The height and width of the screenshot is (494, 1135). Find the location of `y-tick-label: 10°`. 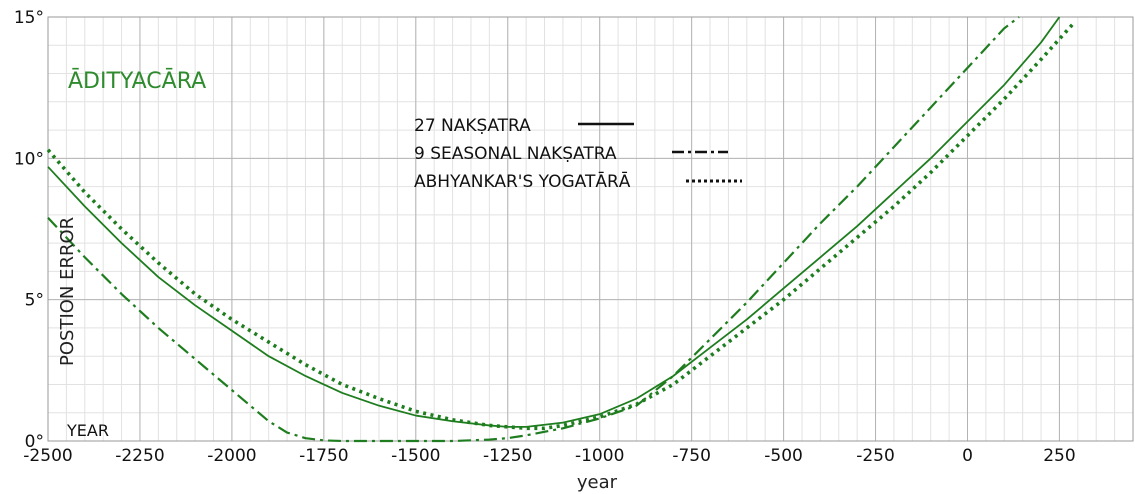

y-tick-label: 10° is located at coordinates (29, 159).